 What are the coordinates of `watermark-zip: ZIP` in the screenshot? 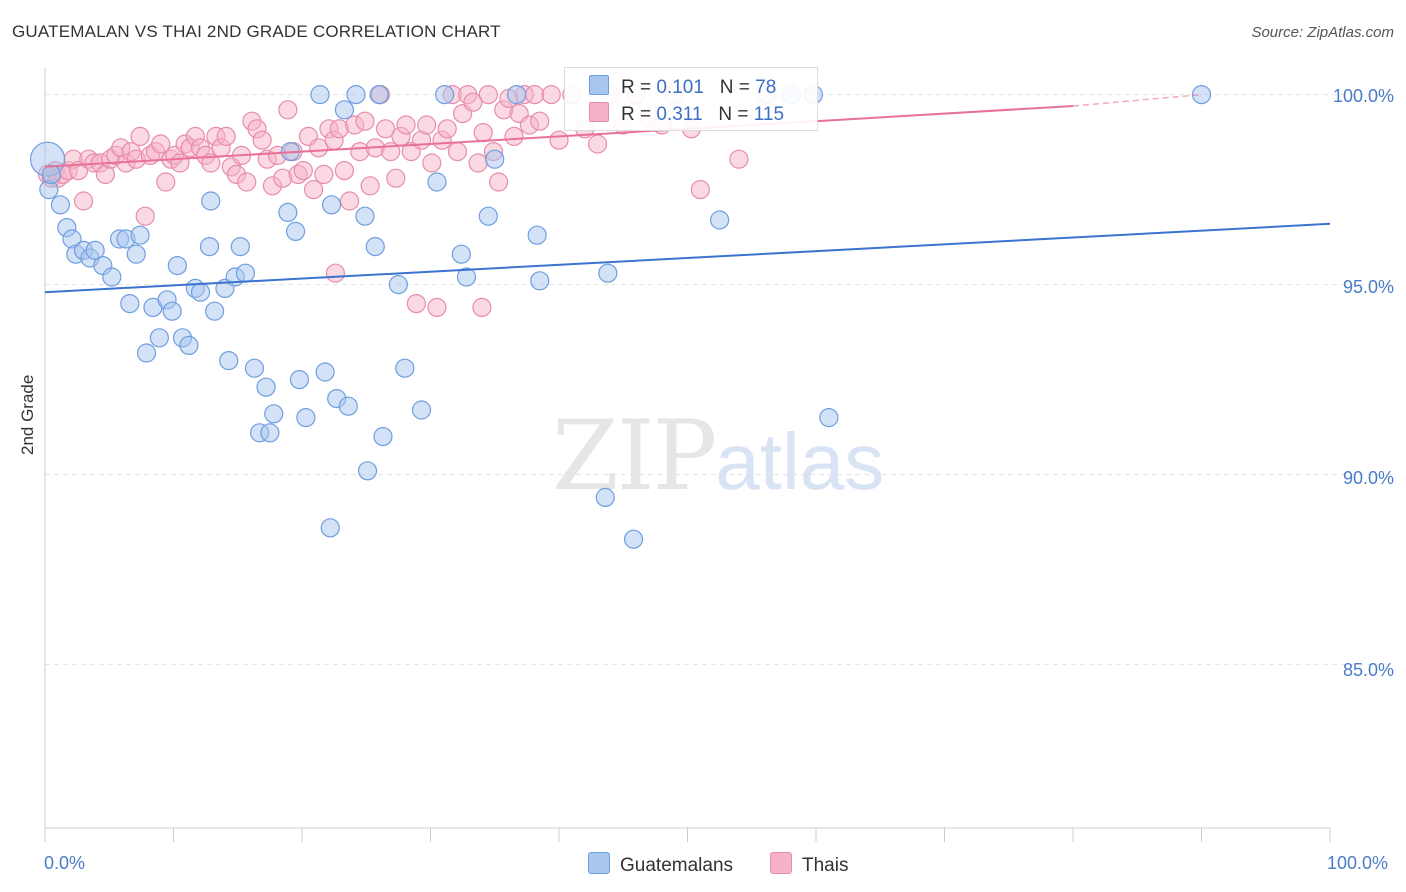 It's located at (634, 456).